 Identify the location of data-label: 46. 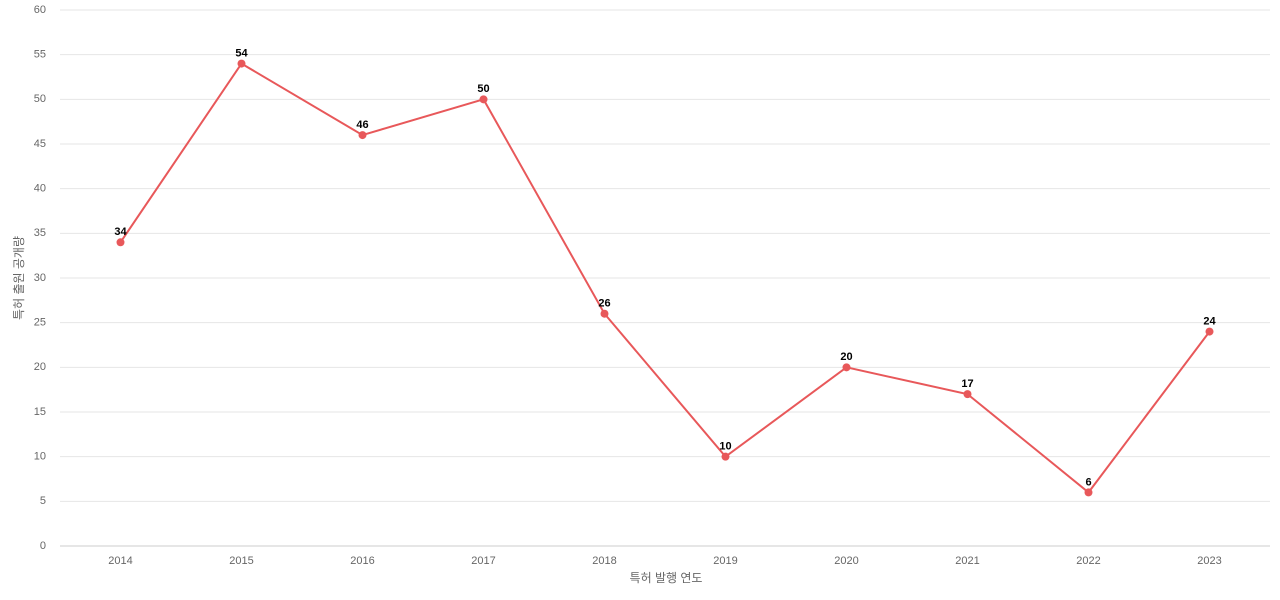
(362, 125).